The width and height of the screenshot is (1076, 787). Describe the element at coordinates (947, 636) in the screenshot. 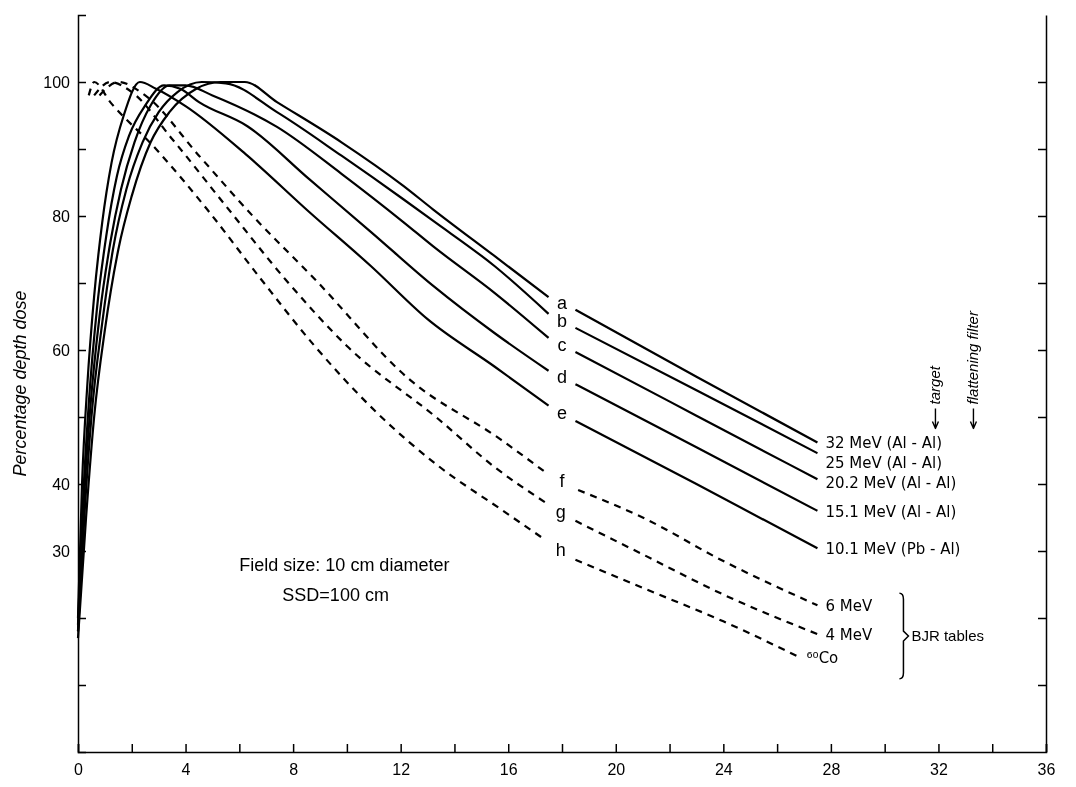

I see `annotation: BJR tables` at that location.